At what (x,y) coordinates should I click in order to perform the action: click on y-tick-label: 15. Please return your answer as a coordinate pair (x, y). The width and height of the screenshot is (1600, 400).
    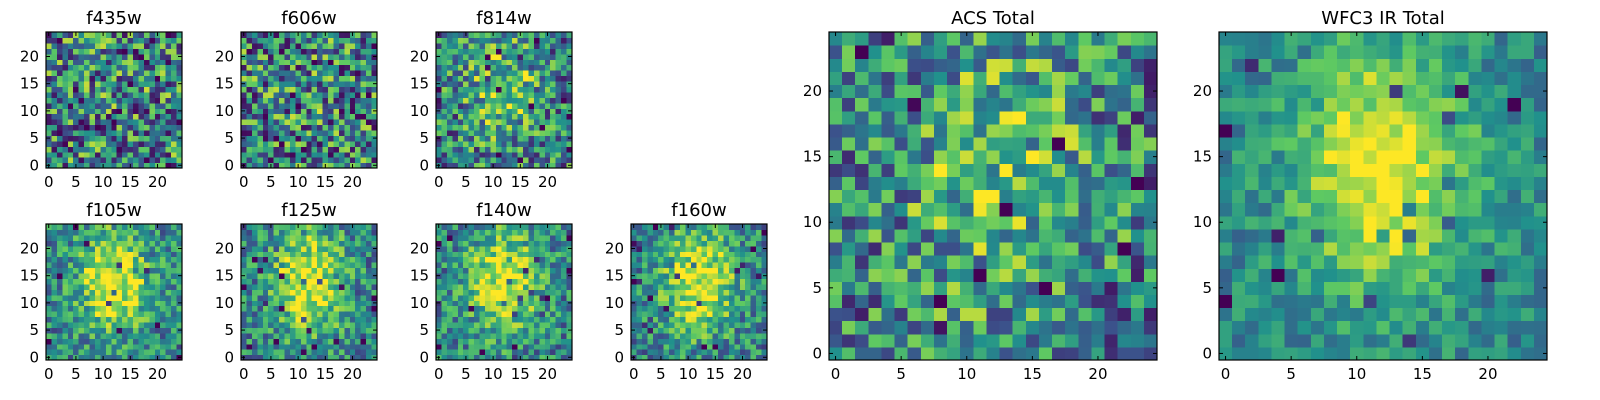
    Looking at the image, I should click on (419, 276).